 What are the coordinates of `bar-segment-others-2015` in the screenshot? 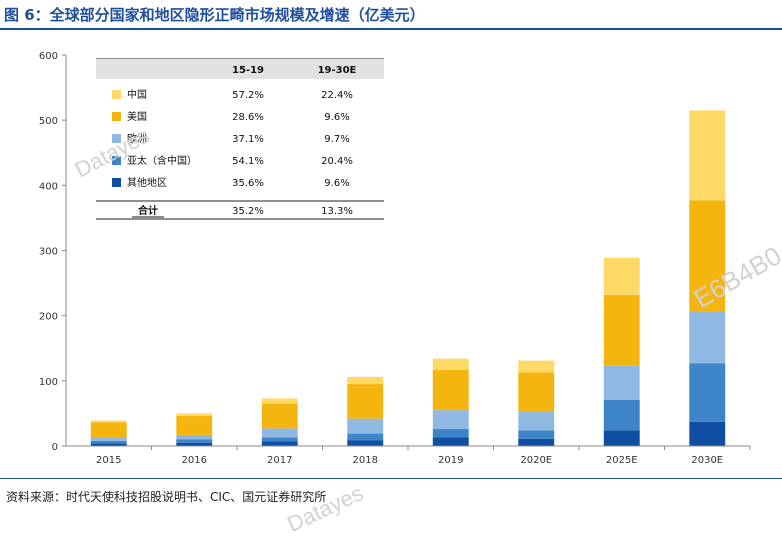 It's located at (108, 444).